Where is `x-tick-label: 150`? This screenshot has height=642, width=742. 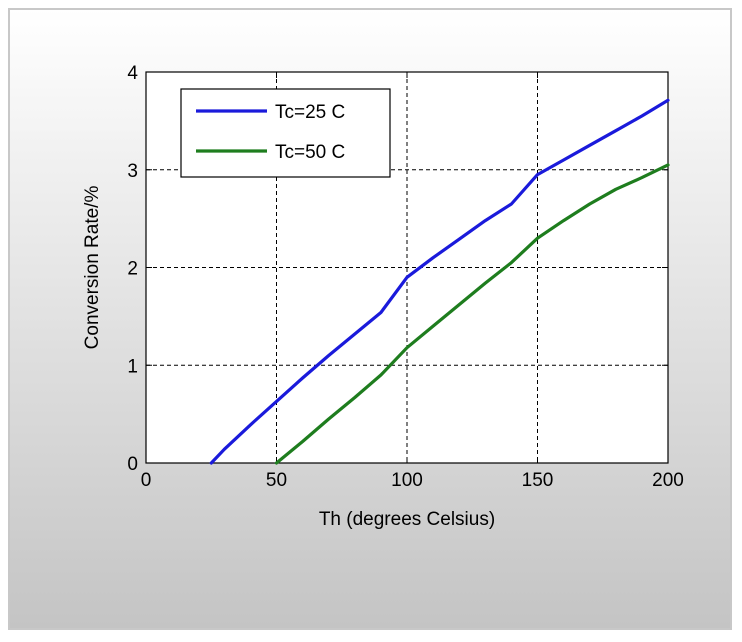 x-tick-label: 150 is located at coordinates (538, 480).